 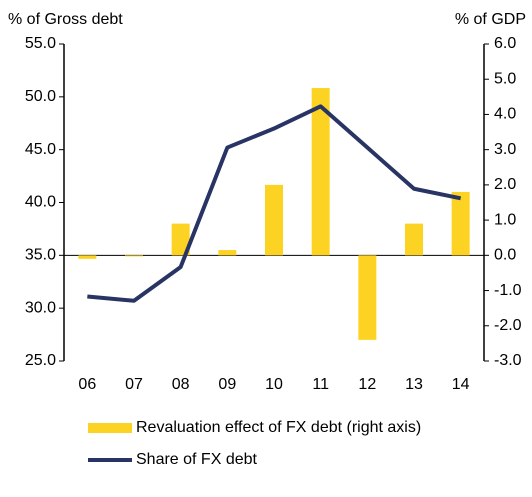 What do you see at coordinates (40, 255) in the screenshot?
I see `y-tick-label: 35.0` at bounding box center [40, 255].